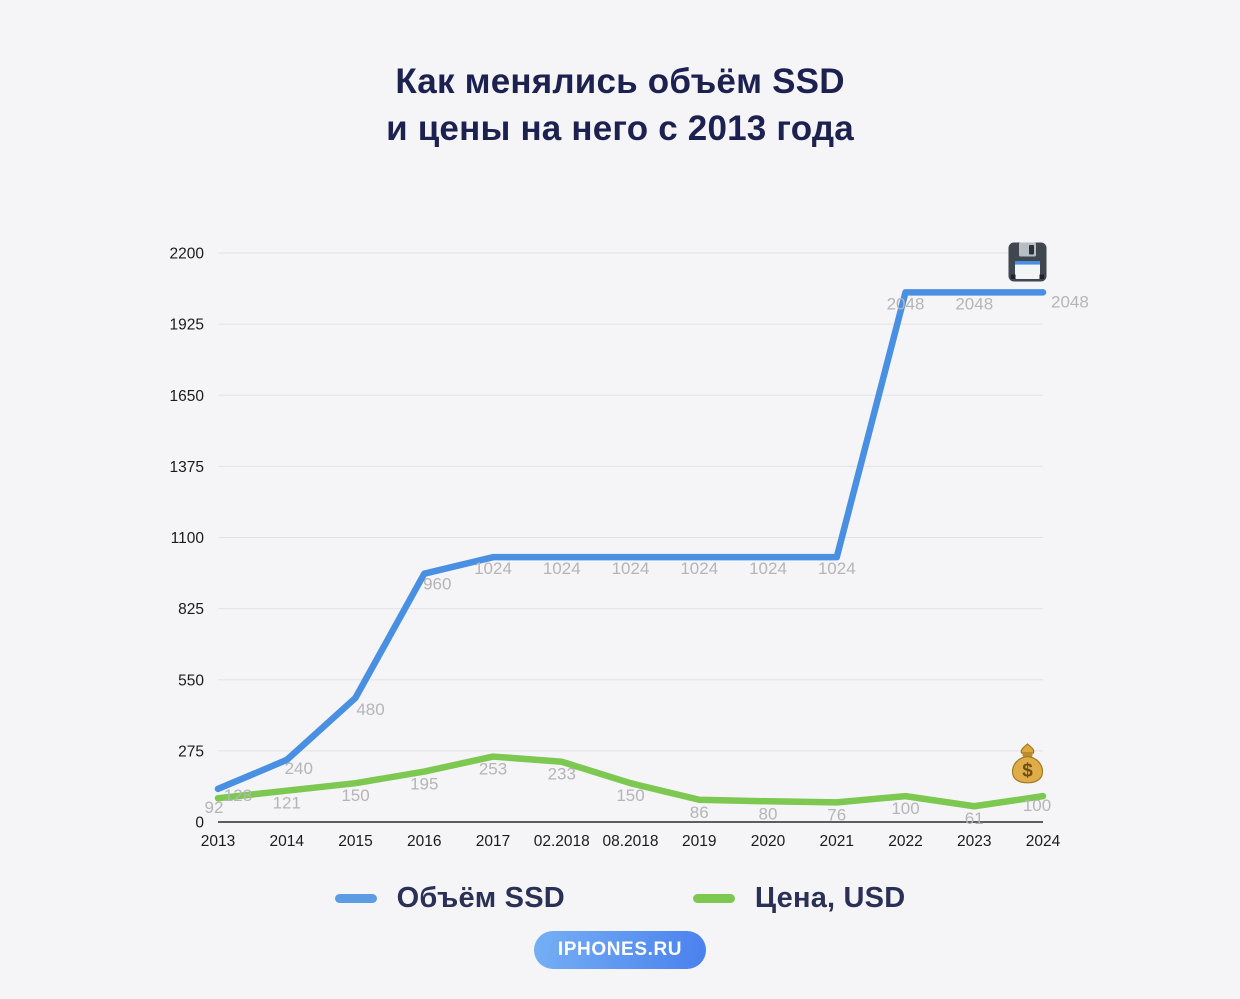  I want to click on x-axis-tick-label: 2021, so click(837, 841).